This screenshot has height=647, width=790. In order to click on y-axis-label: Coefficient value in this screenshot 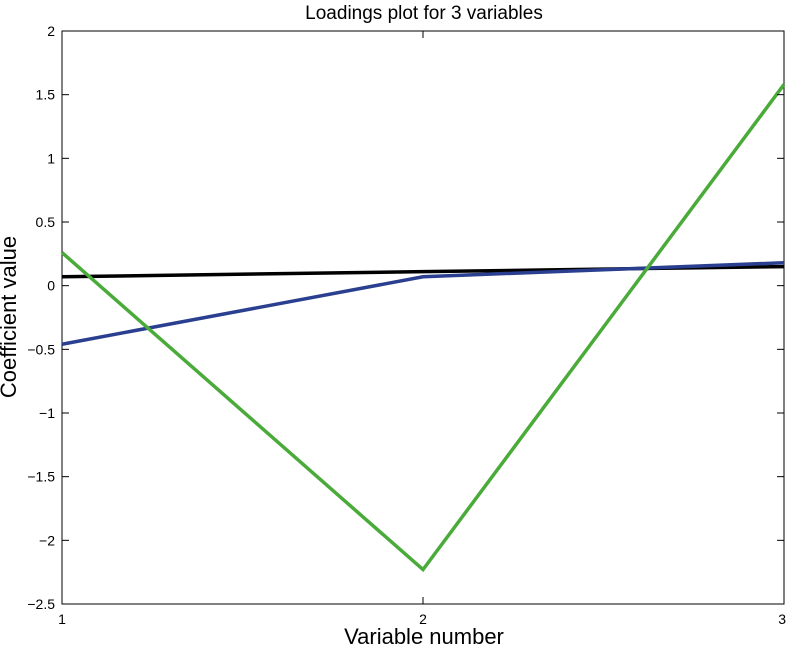, I will do `click(10, 317)`.